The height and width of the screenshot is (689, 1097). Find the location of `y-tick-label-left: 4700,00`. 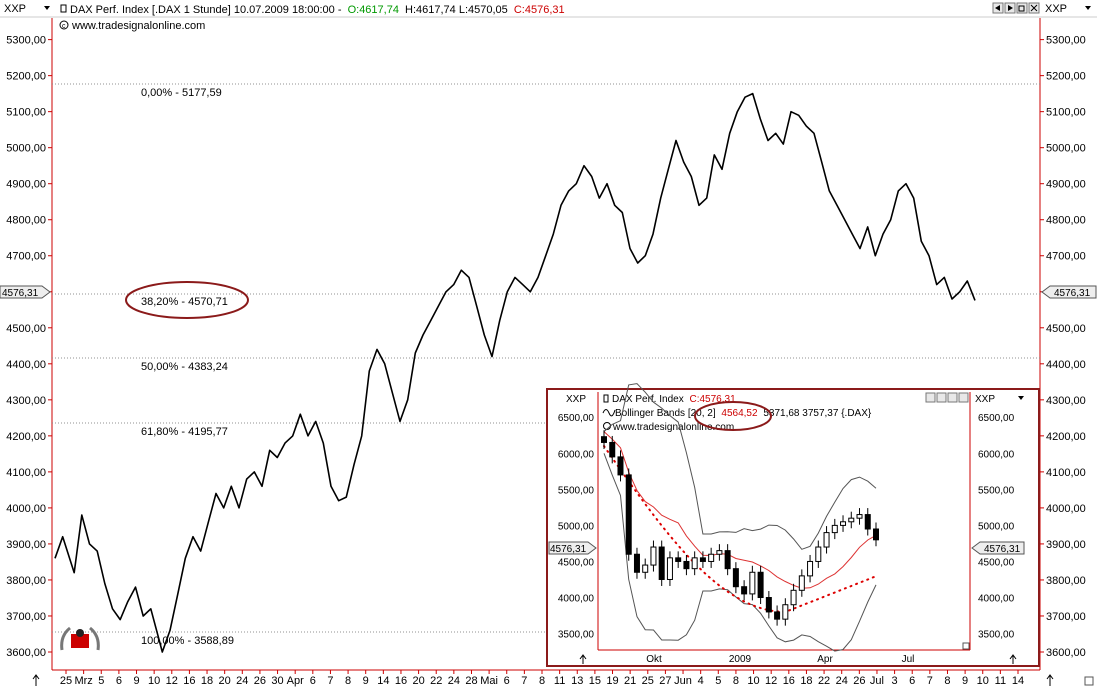

y-tick-label-left: 4700,00 is located at coordinates (26, 257).